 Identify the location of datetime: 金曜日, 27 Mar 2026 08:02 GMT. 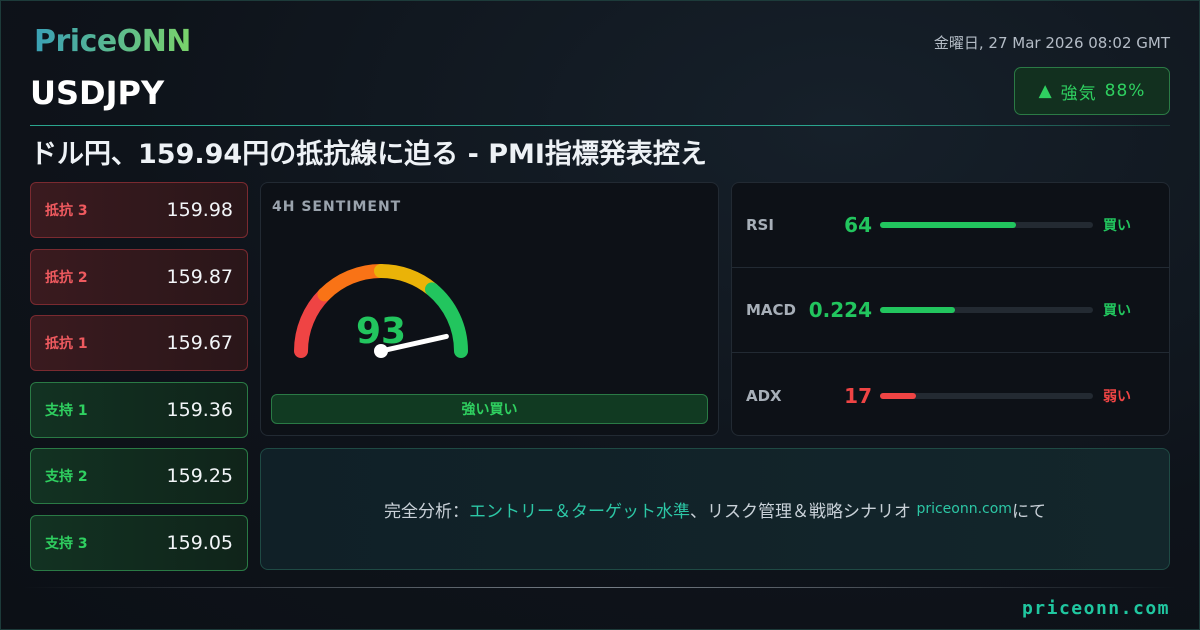
(1051, 43).